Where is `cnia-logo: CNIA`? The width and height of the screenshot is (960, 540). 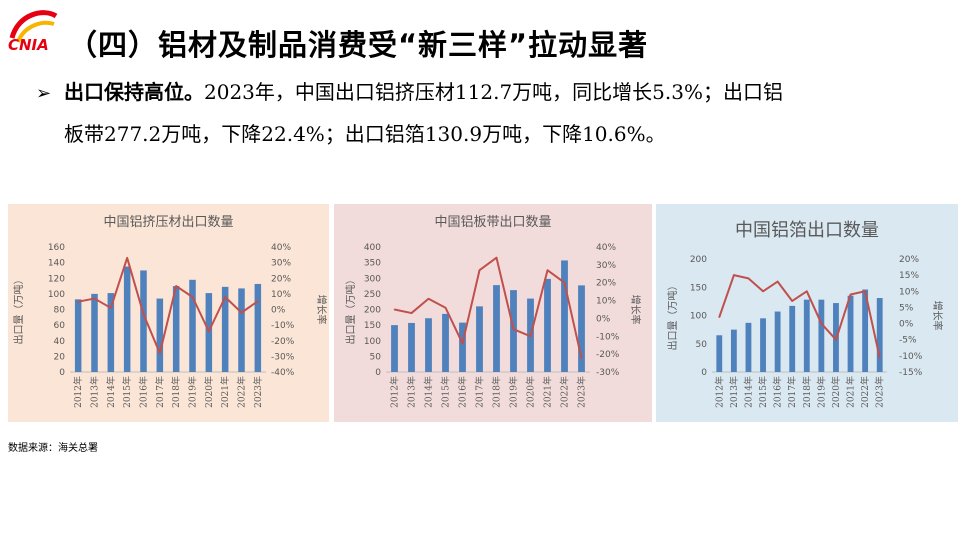
cnia-logo: CNIA is located at coordinates (34, 31).